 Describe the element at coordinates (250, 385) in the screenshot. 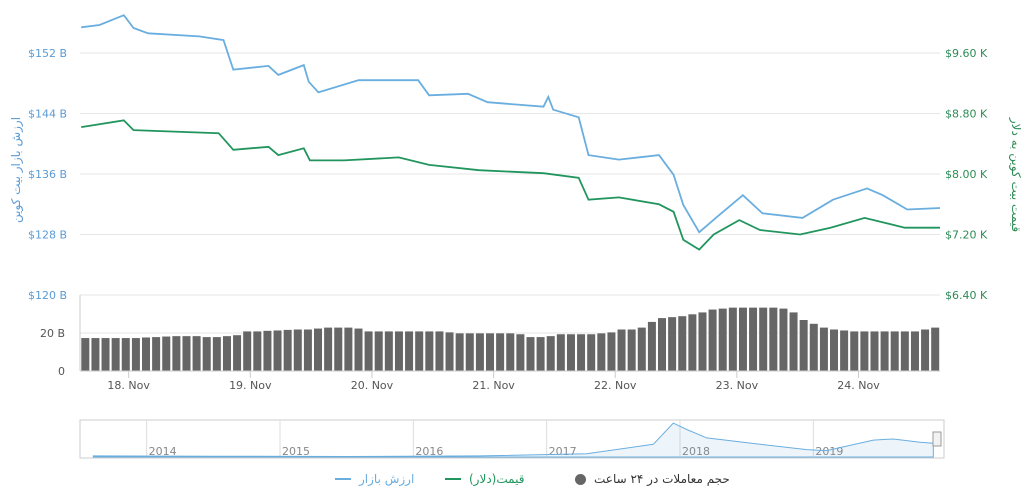

I see `x-tick-label: 19. Nov` at that location.